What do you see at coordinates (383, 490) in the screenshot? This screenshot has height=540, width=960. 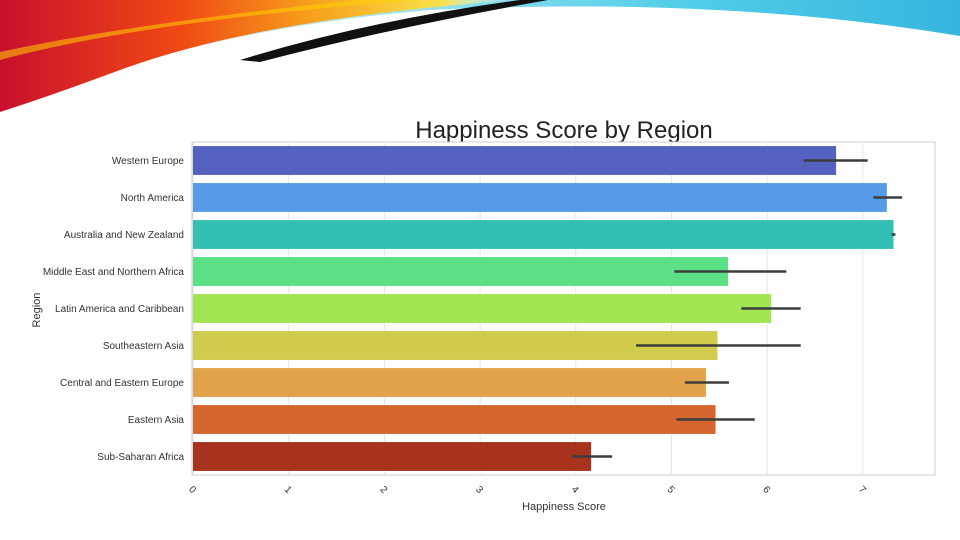 I see `x-tick-label: 2` at bounding box center [383, 490].